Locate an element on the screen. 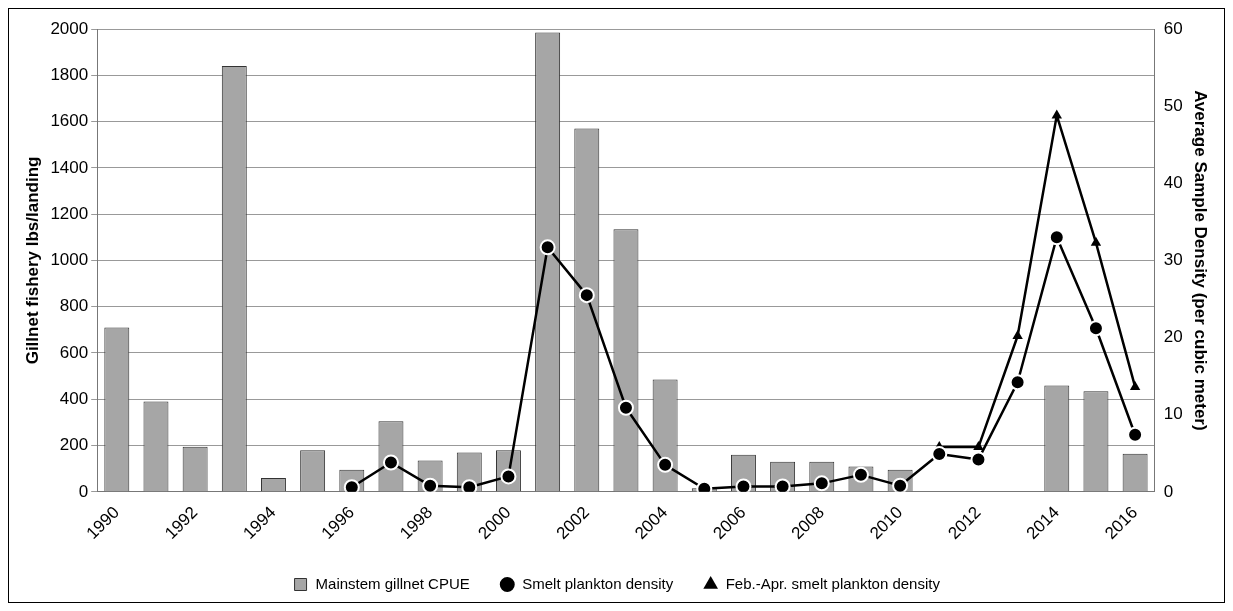  y-tick-label: 400 is located at coordinates (74, 398).